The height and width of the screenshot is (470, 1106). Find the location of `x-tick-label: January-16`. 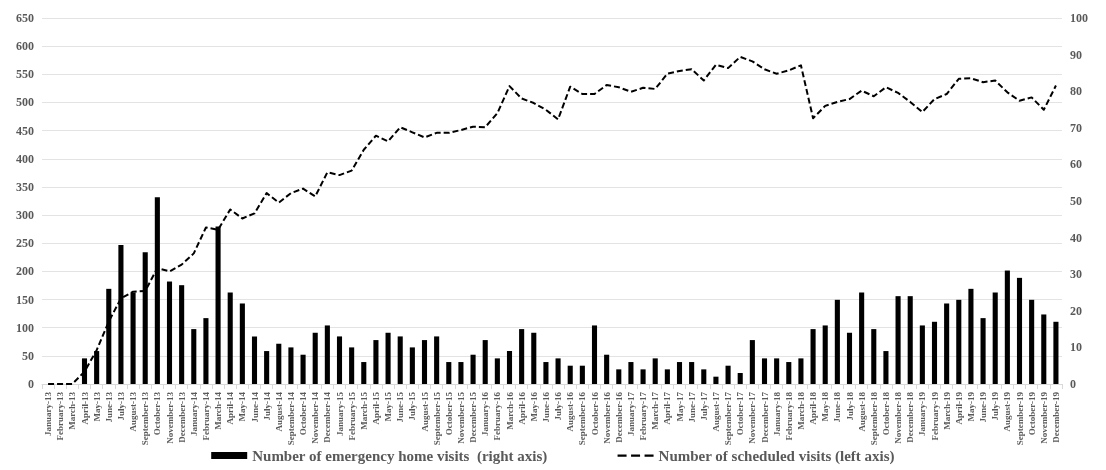

x-tick-label: January-16 is located at coordinates (485, 414).